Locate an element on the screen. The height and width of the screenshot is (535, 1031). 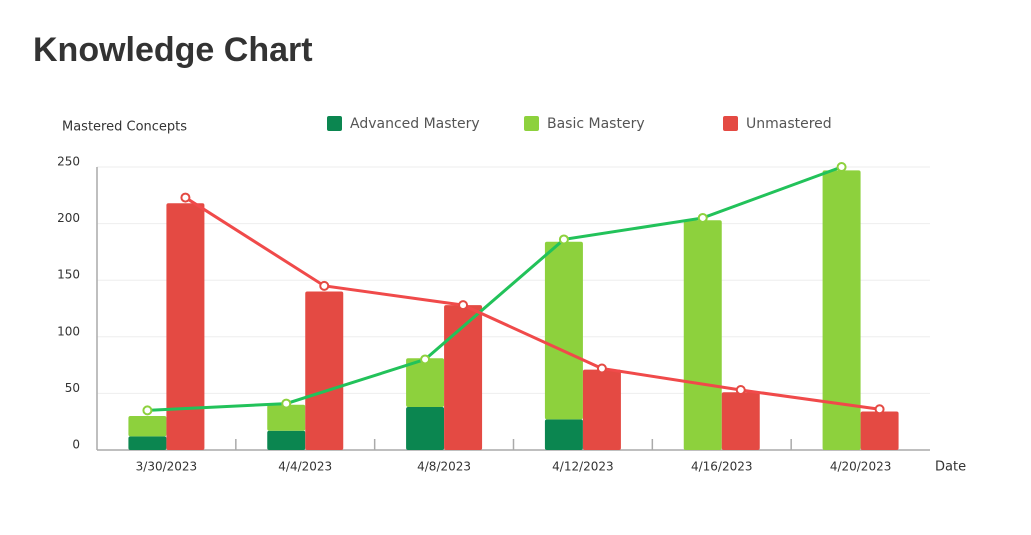
y-tick-label: 0 is located at coordinates (76, 445).